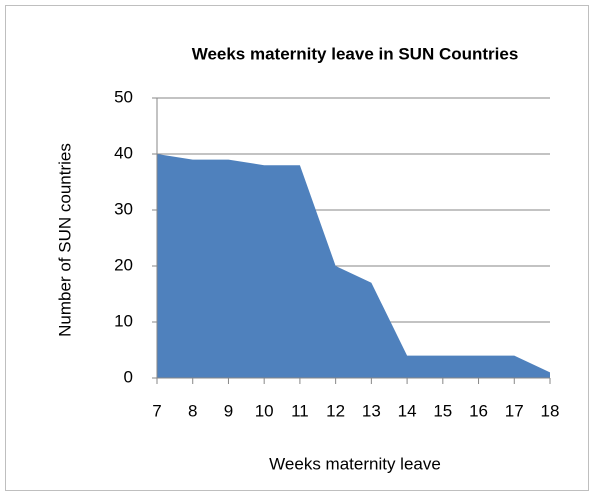 This screenshot has width=590, height=492. I want to click on x-tick-label: 13, so click(371, 410).